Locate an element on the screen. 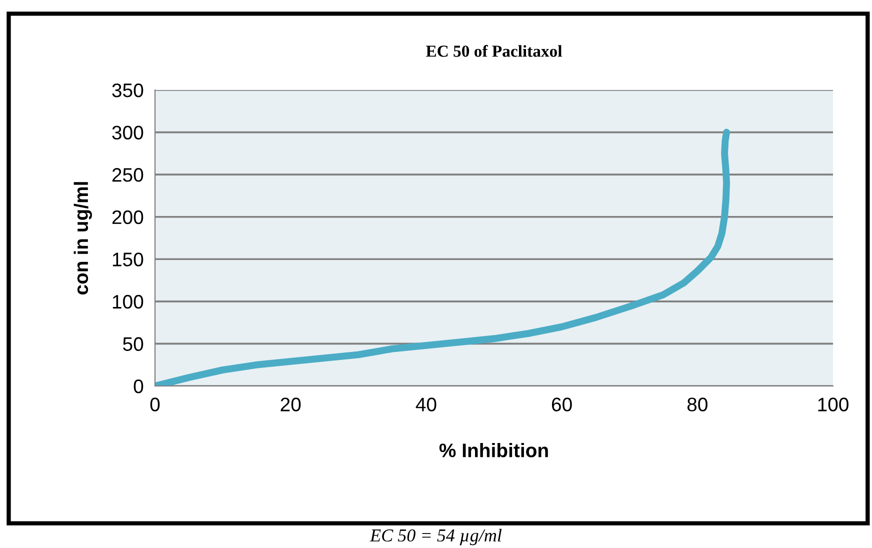 The height and width of the screenshot is (548, 872). y-tick-label: 0 is located at coordinates (139, 386).